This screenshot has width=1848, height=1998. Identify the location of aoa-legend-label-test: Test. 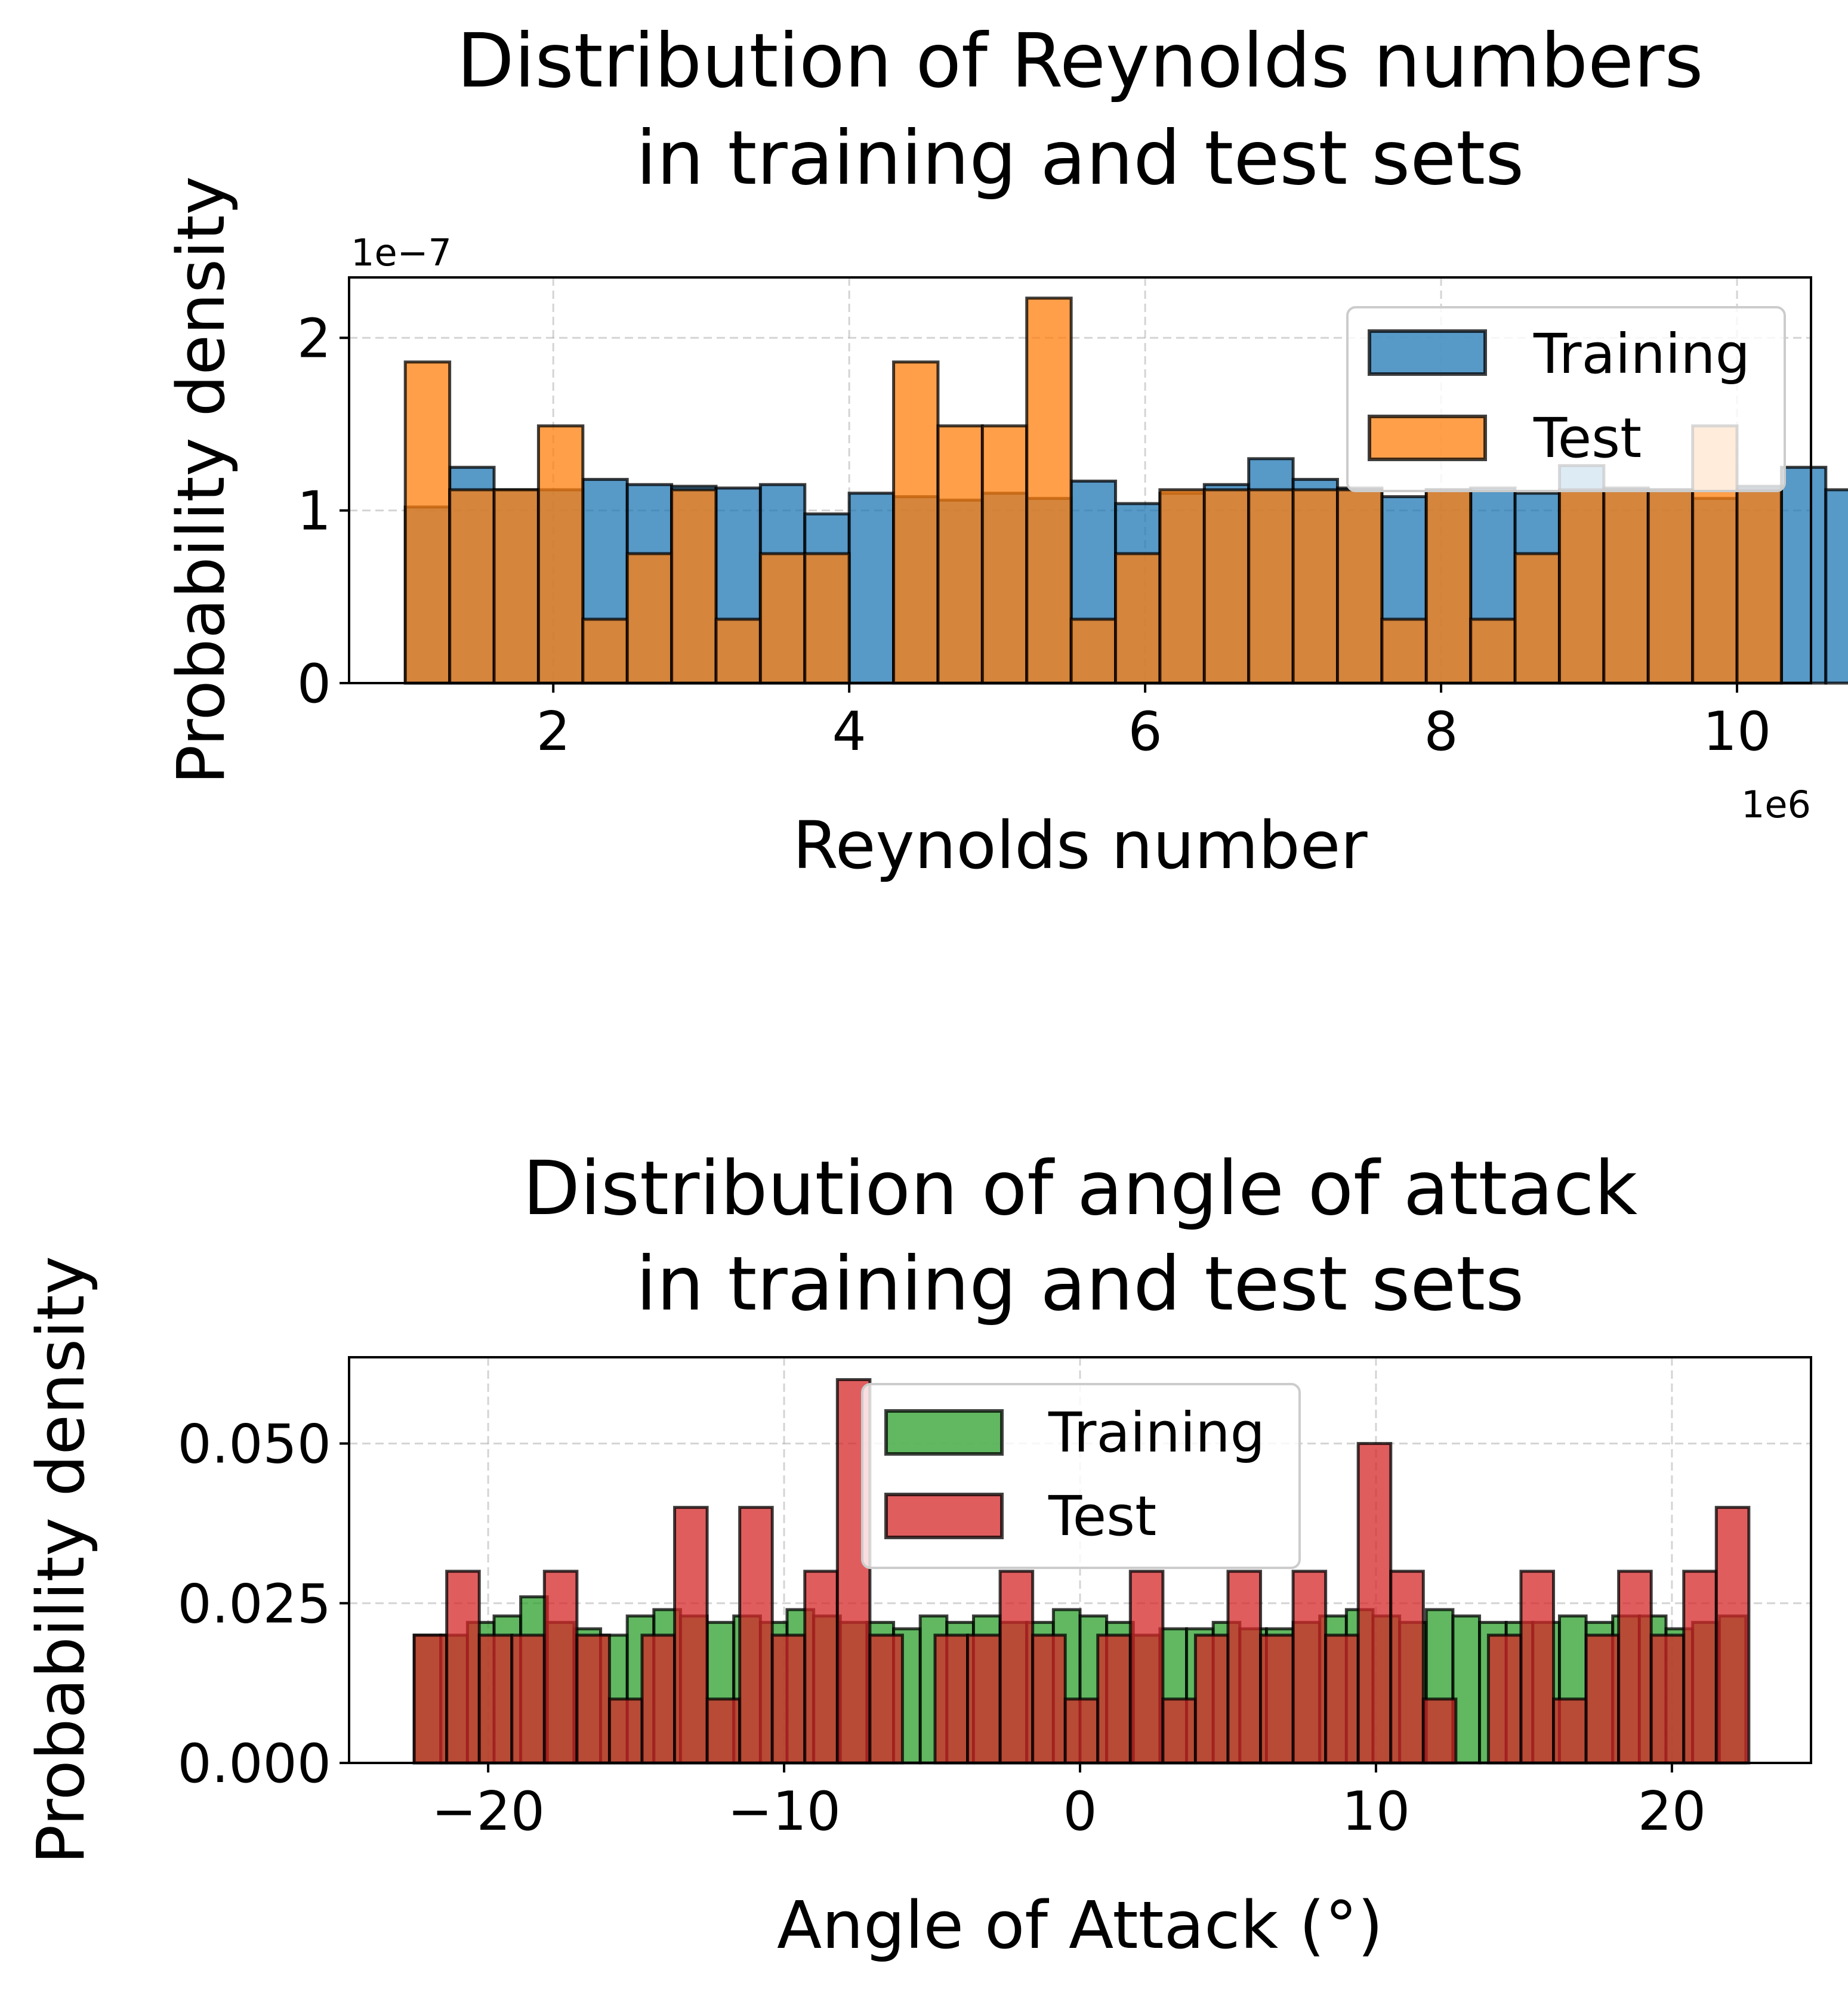
(1102, 1516).